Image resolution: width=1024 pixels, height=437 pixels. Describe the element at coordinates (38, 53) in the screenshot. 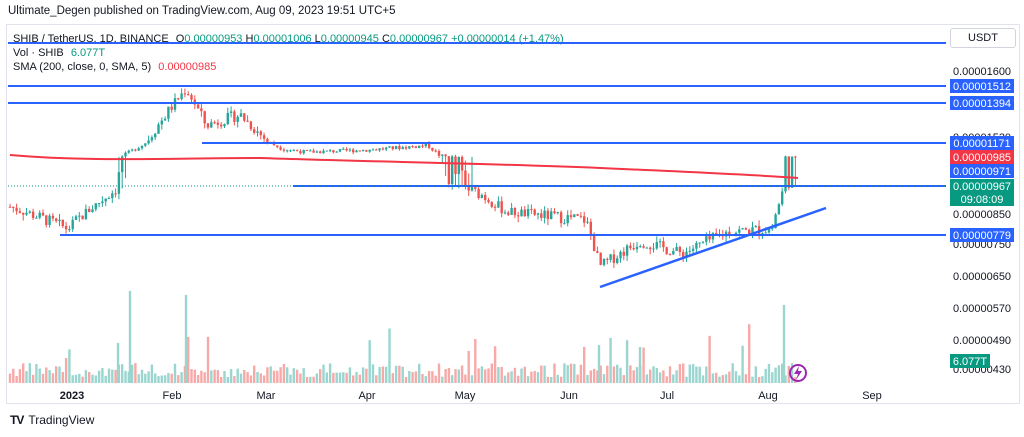

I see `legend-volume-label: Vol · SHIB` at that location.